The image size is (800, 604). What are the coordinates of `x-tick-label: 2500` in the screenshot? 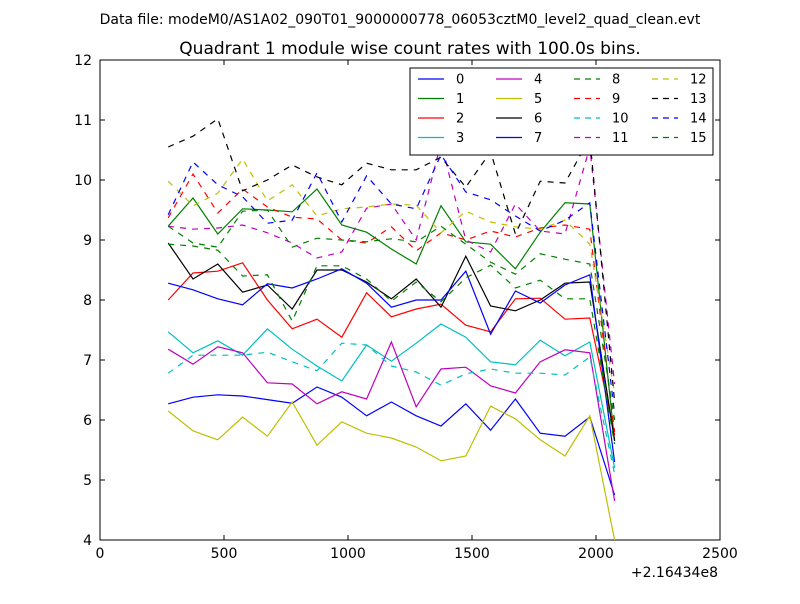 It's located at (720, 554).